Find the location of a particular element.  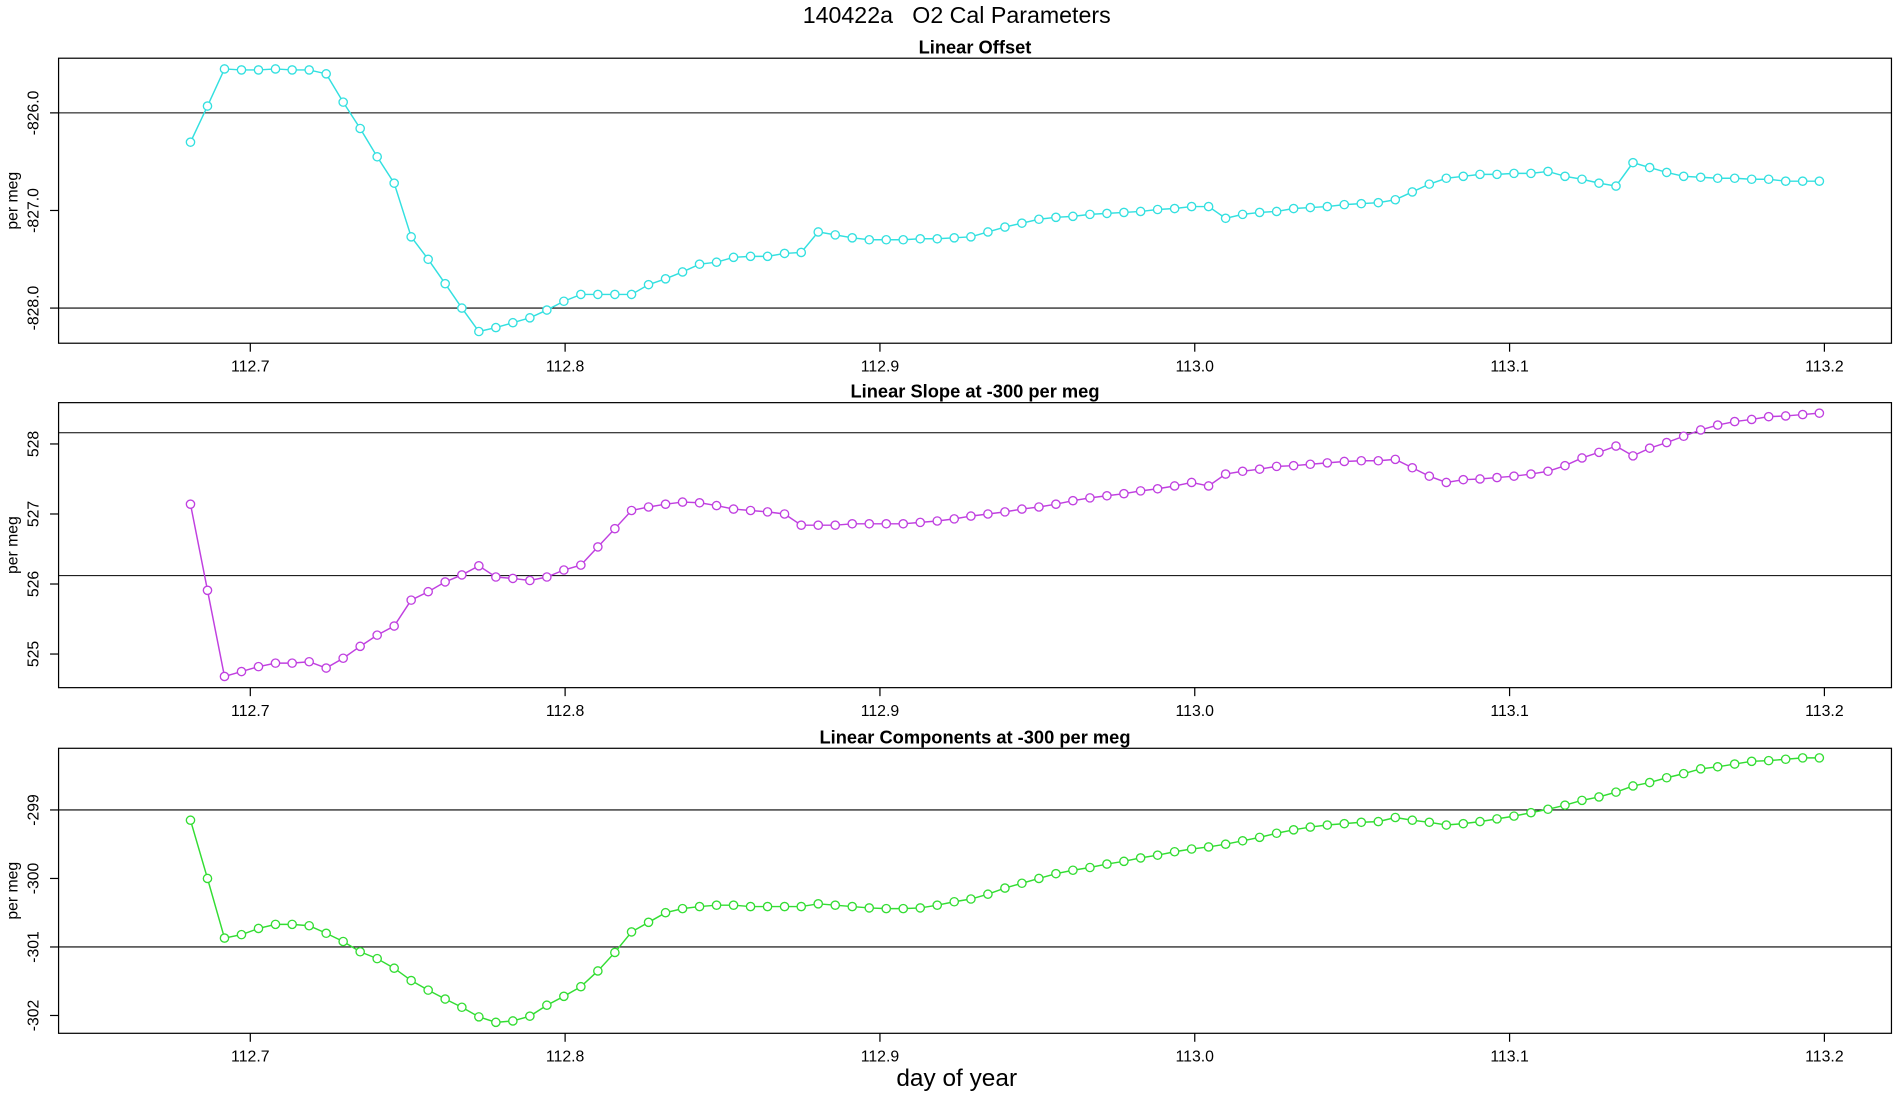

y-tick-label: -302 is located at coordinates (33, 1016).